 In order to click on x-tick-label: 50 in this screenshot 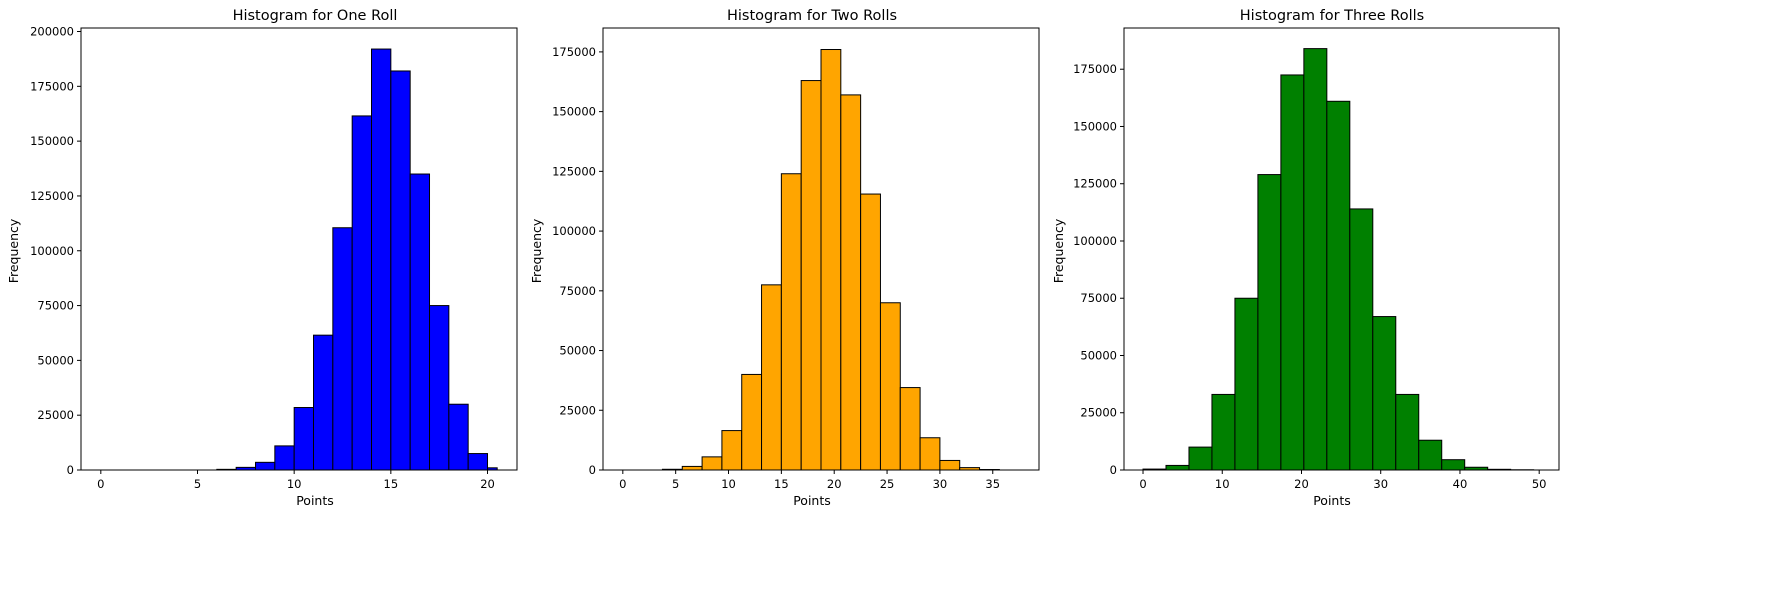, I will do `click(1539, 484)`.